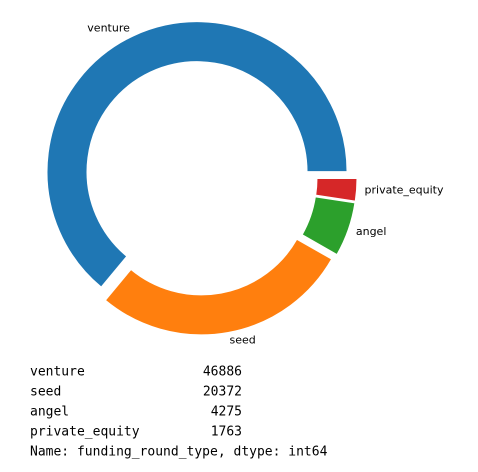 Image resolution: width=478 pixels, height=472 pixels. Describe the element at coordinates (57, 372) in the screenshot. I see `series-index: venture` at that location.